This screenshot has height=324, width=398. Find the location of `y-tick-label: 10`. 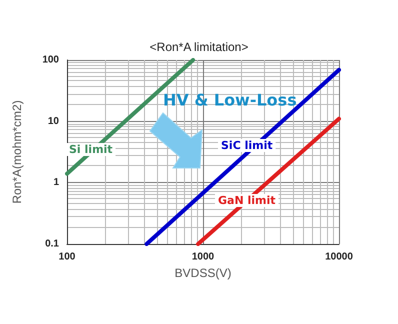

y-tick-label: 10 is located at coordinates (54, 121).